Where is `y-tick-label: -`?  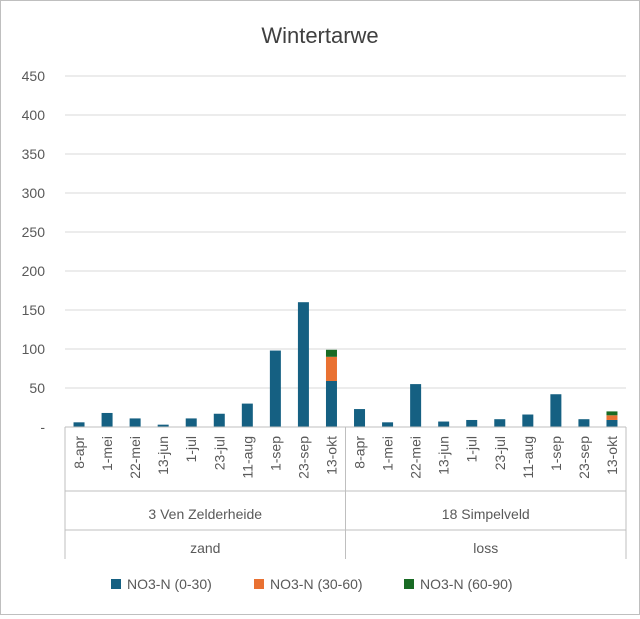 y-tick-label: - is located at coordinates (42, 427).